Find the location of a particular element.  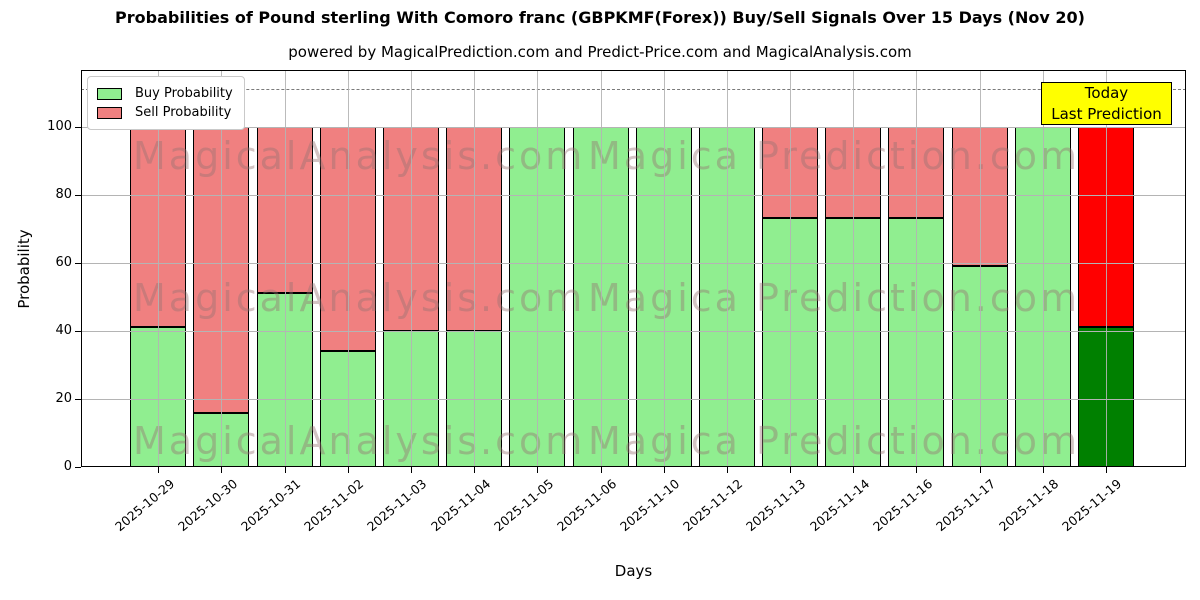

sell-swatch-icon is located at coordinates (109, 112).